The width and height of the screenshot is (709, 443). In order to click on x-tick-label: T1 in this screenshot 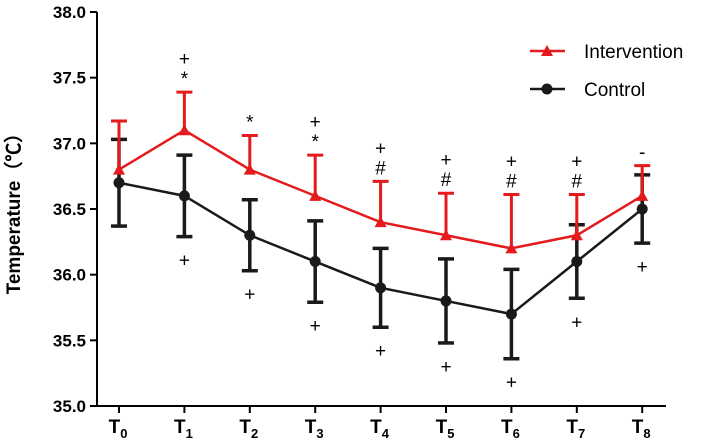, I will do `click(183, 429)`.